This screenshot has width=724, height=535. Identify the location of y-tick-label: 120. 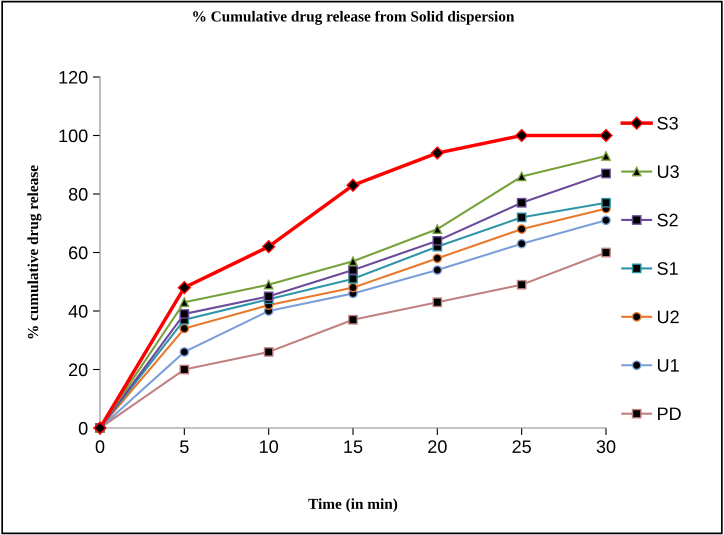
(73, 77).